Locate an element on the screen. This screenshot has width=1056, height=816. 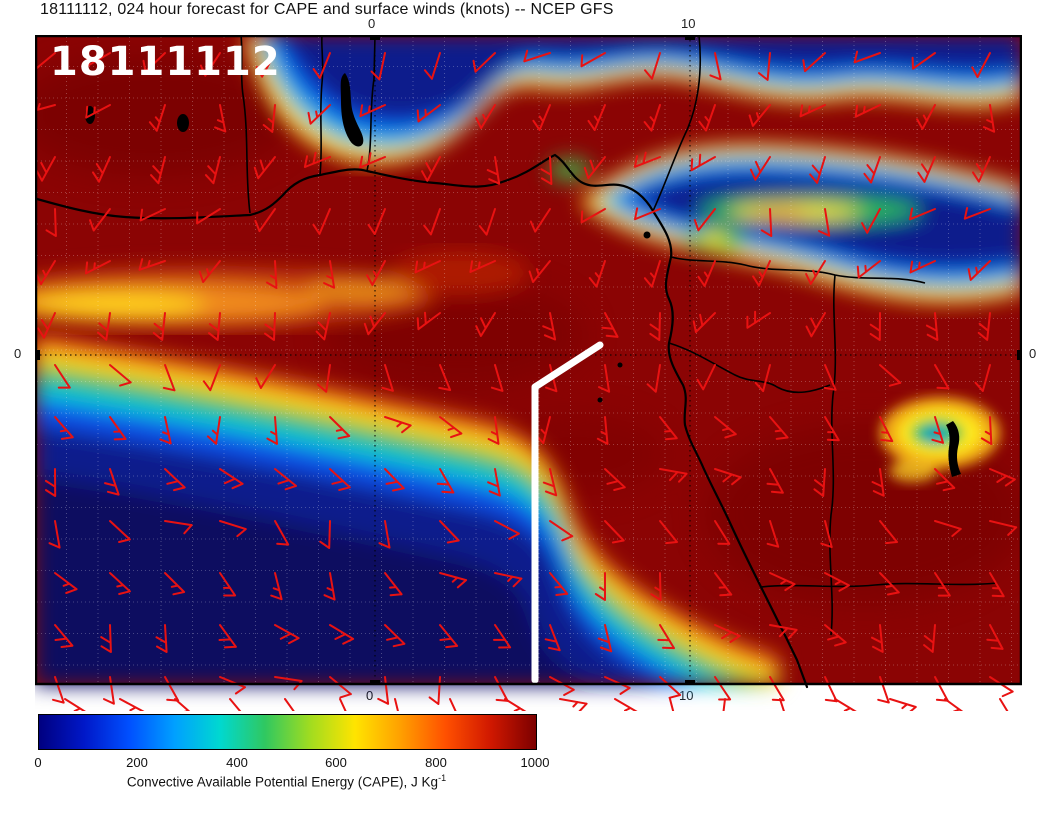
colorbar-tick-400: 400 is located at coordinates (237, 762).